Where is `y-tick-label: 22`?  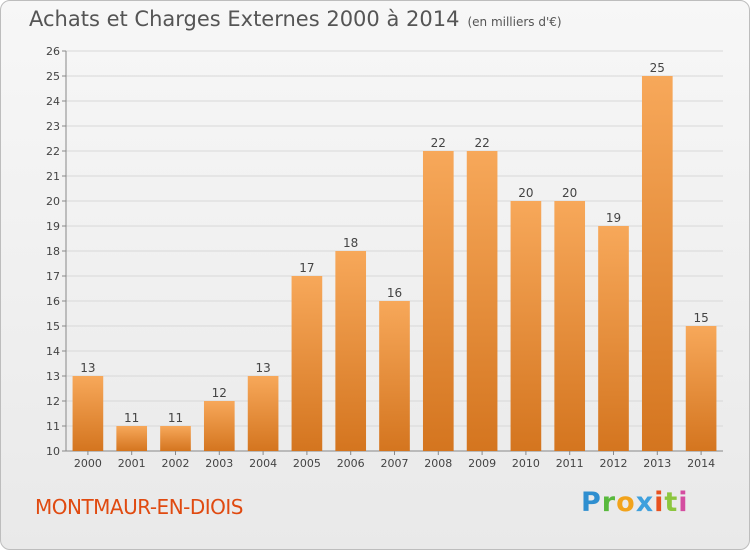
y-tick-label: 22 is located at coordinates (53, 151).